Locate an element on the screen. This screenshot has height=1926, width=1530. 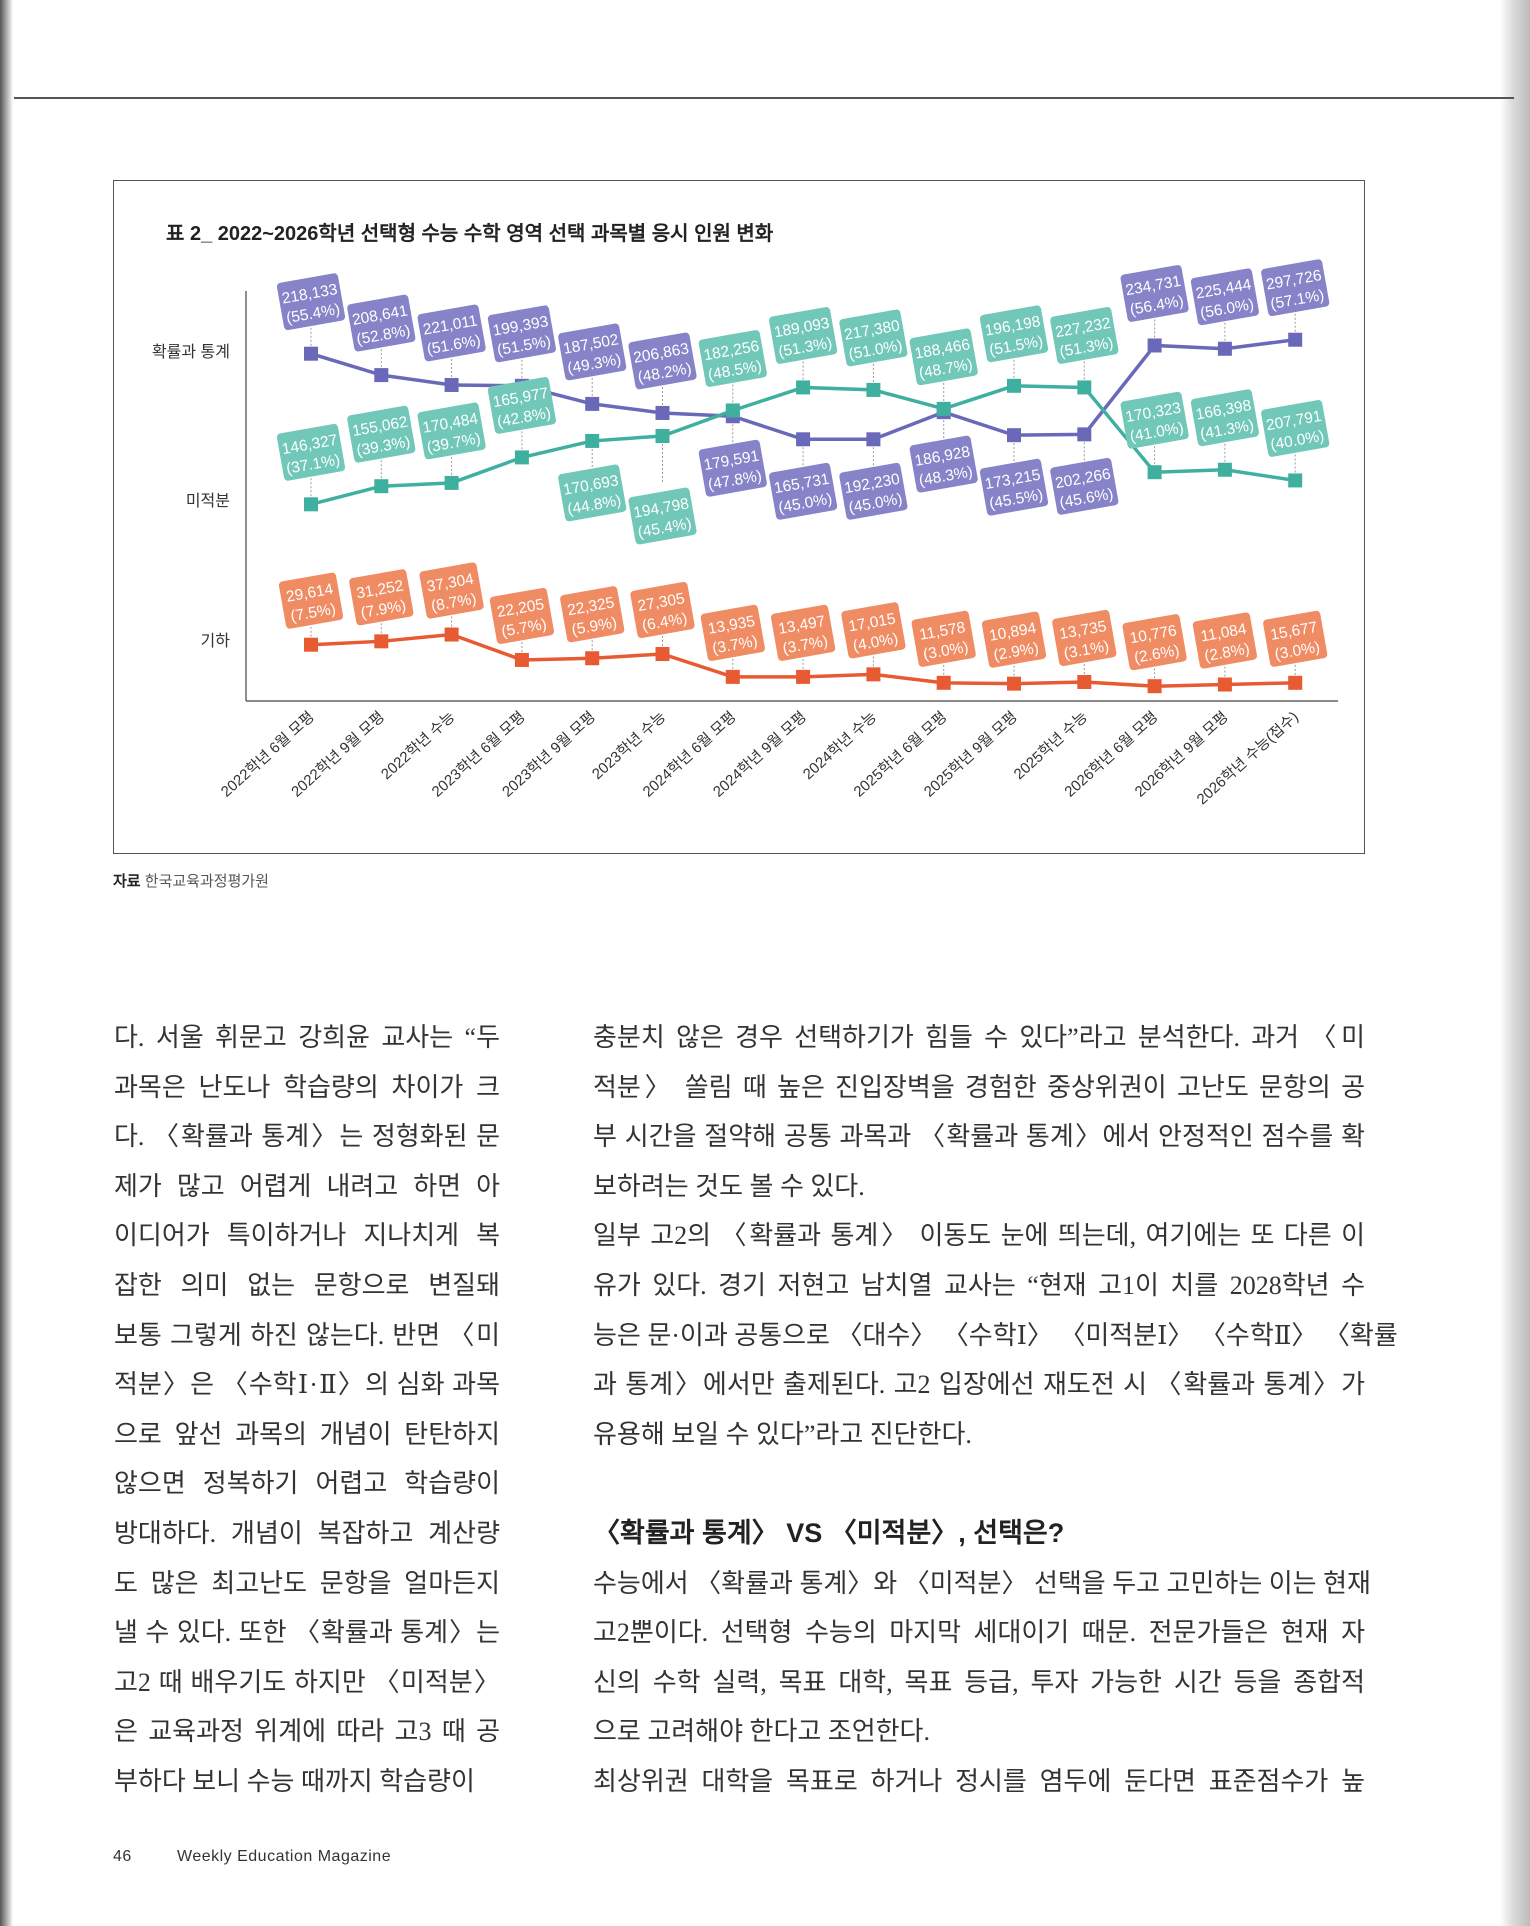
data-label: 189,093(51.3%) is located at coordinates (803, 335).